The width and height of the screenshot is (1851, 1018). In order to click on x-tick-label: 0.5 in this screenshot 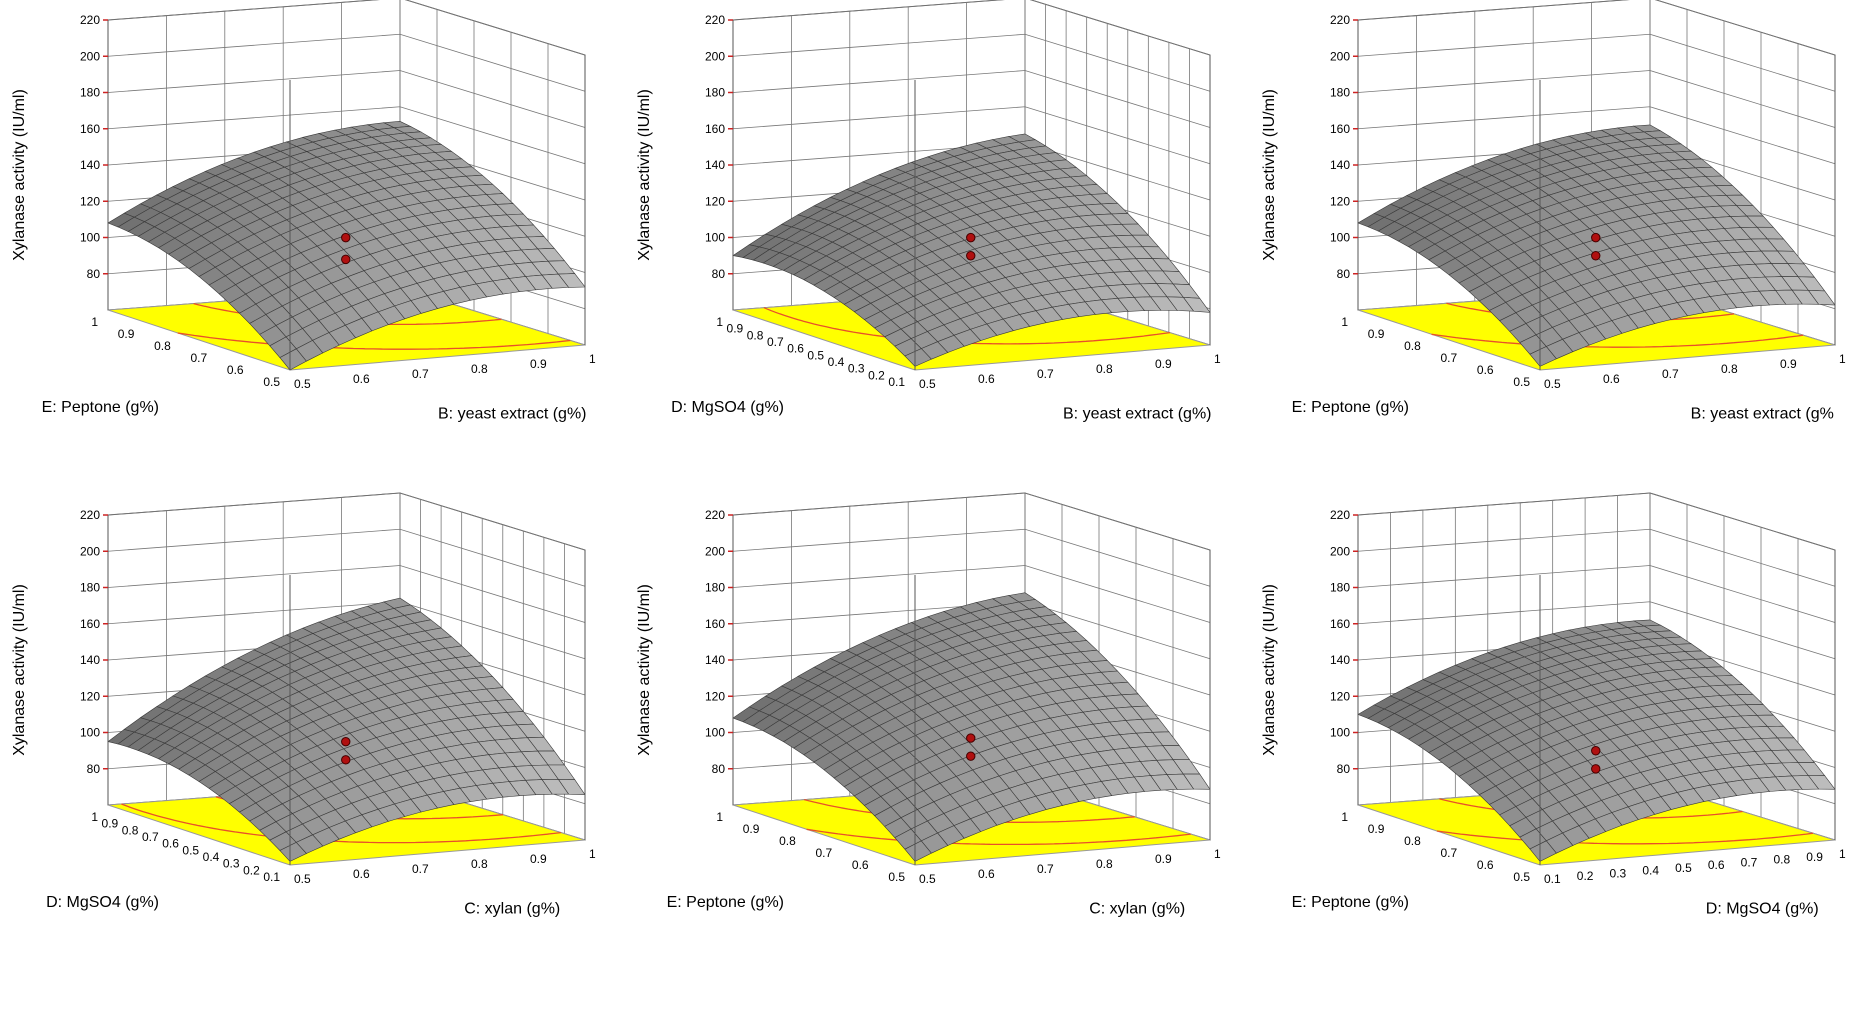, I will do `click(302, 384)`.